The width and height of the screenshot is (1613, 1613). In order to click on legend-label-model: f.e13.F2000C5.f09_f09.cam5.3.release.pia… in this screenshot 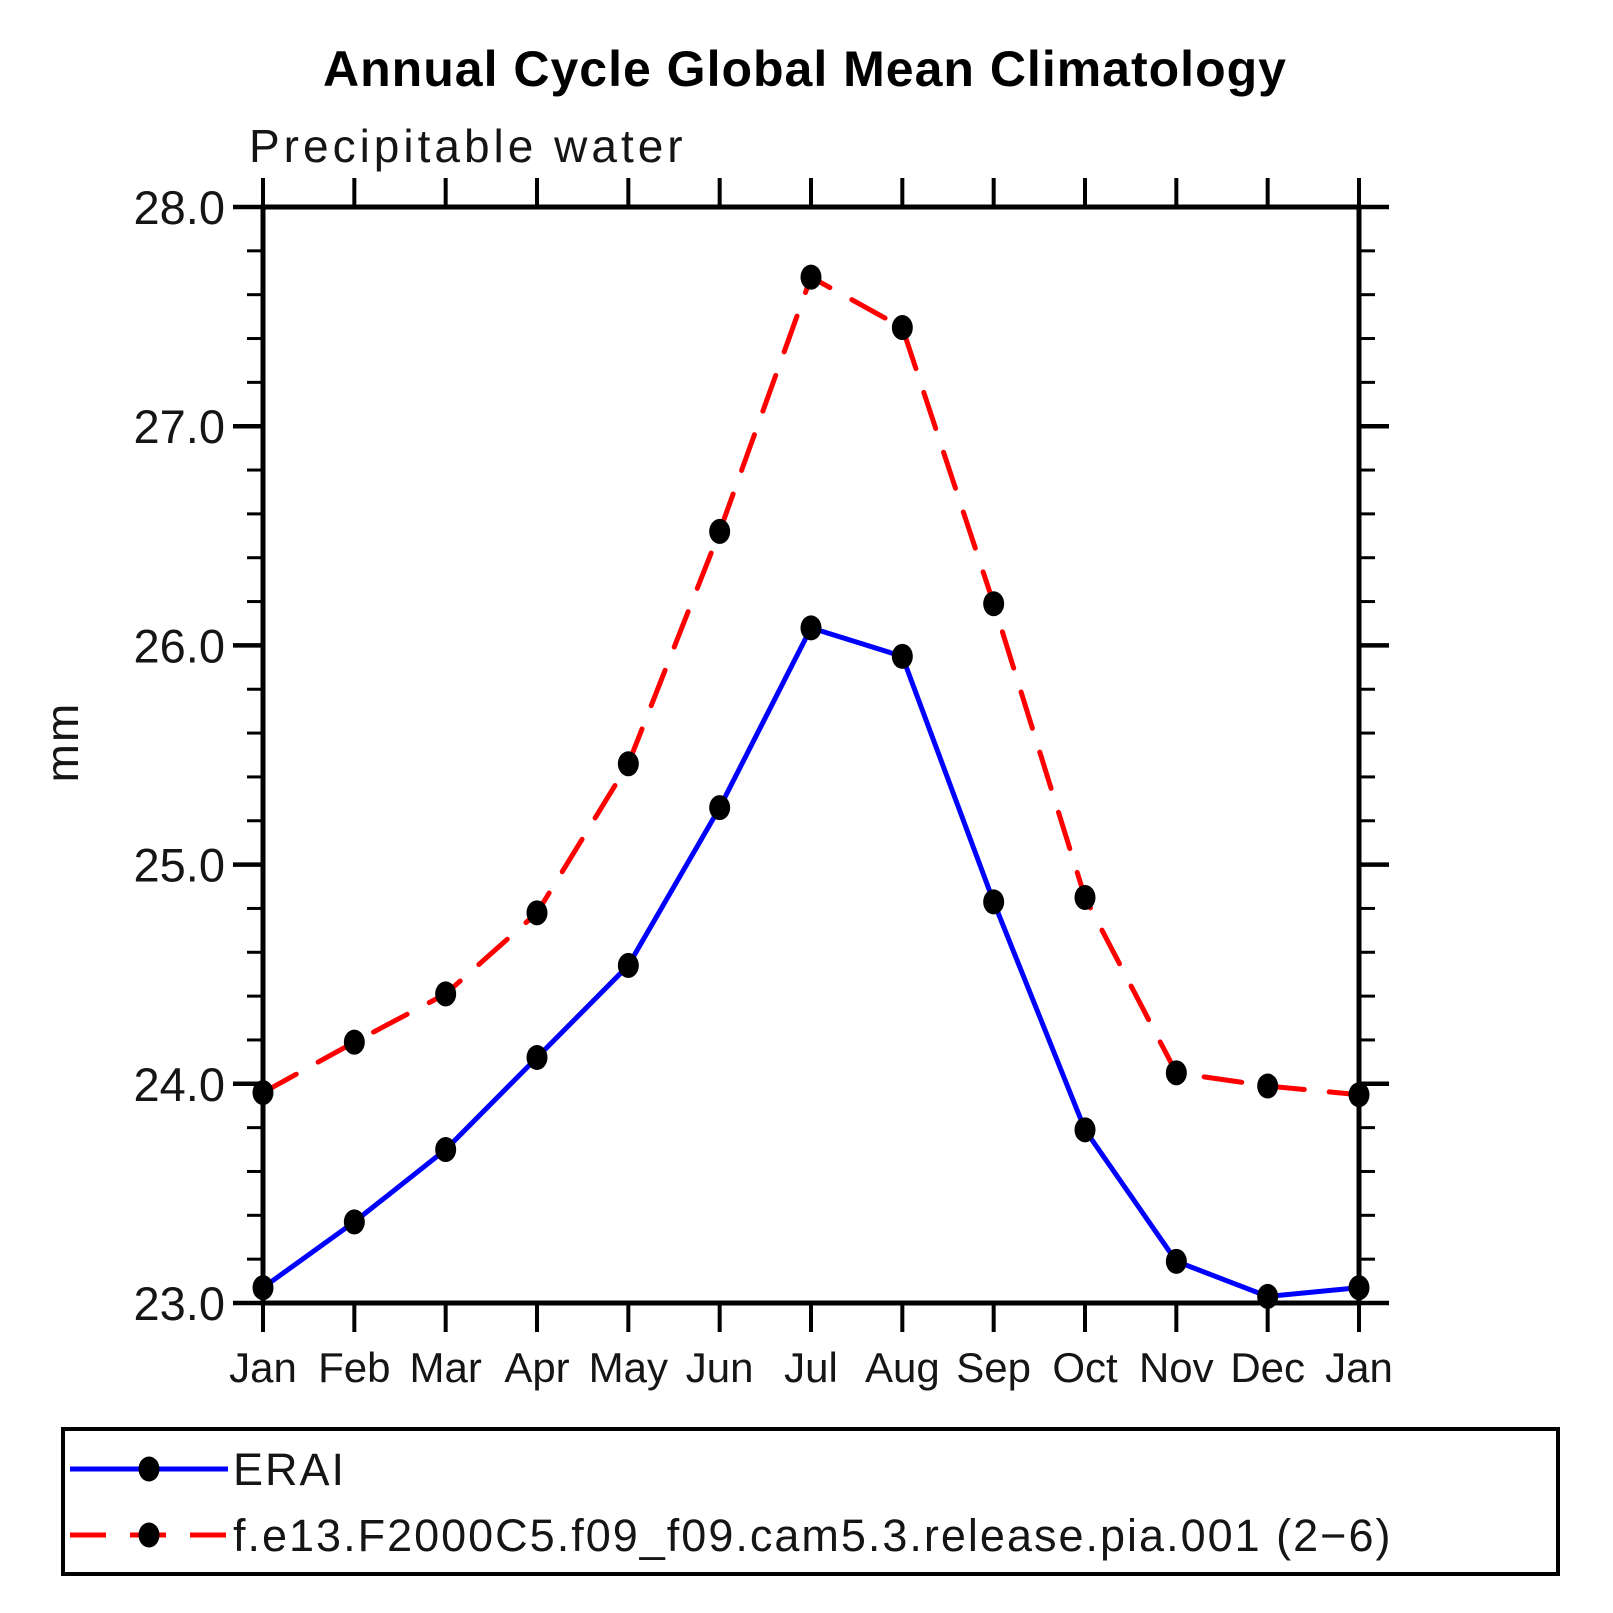, I will do `click(812, 1535)`.